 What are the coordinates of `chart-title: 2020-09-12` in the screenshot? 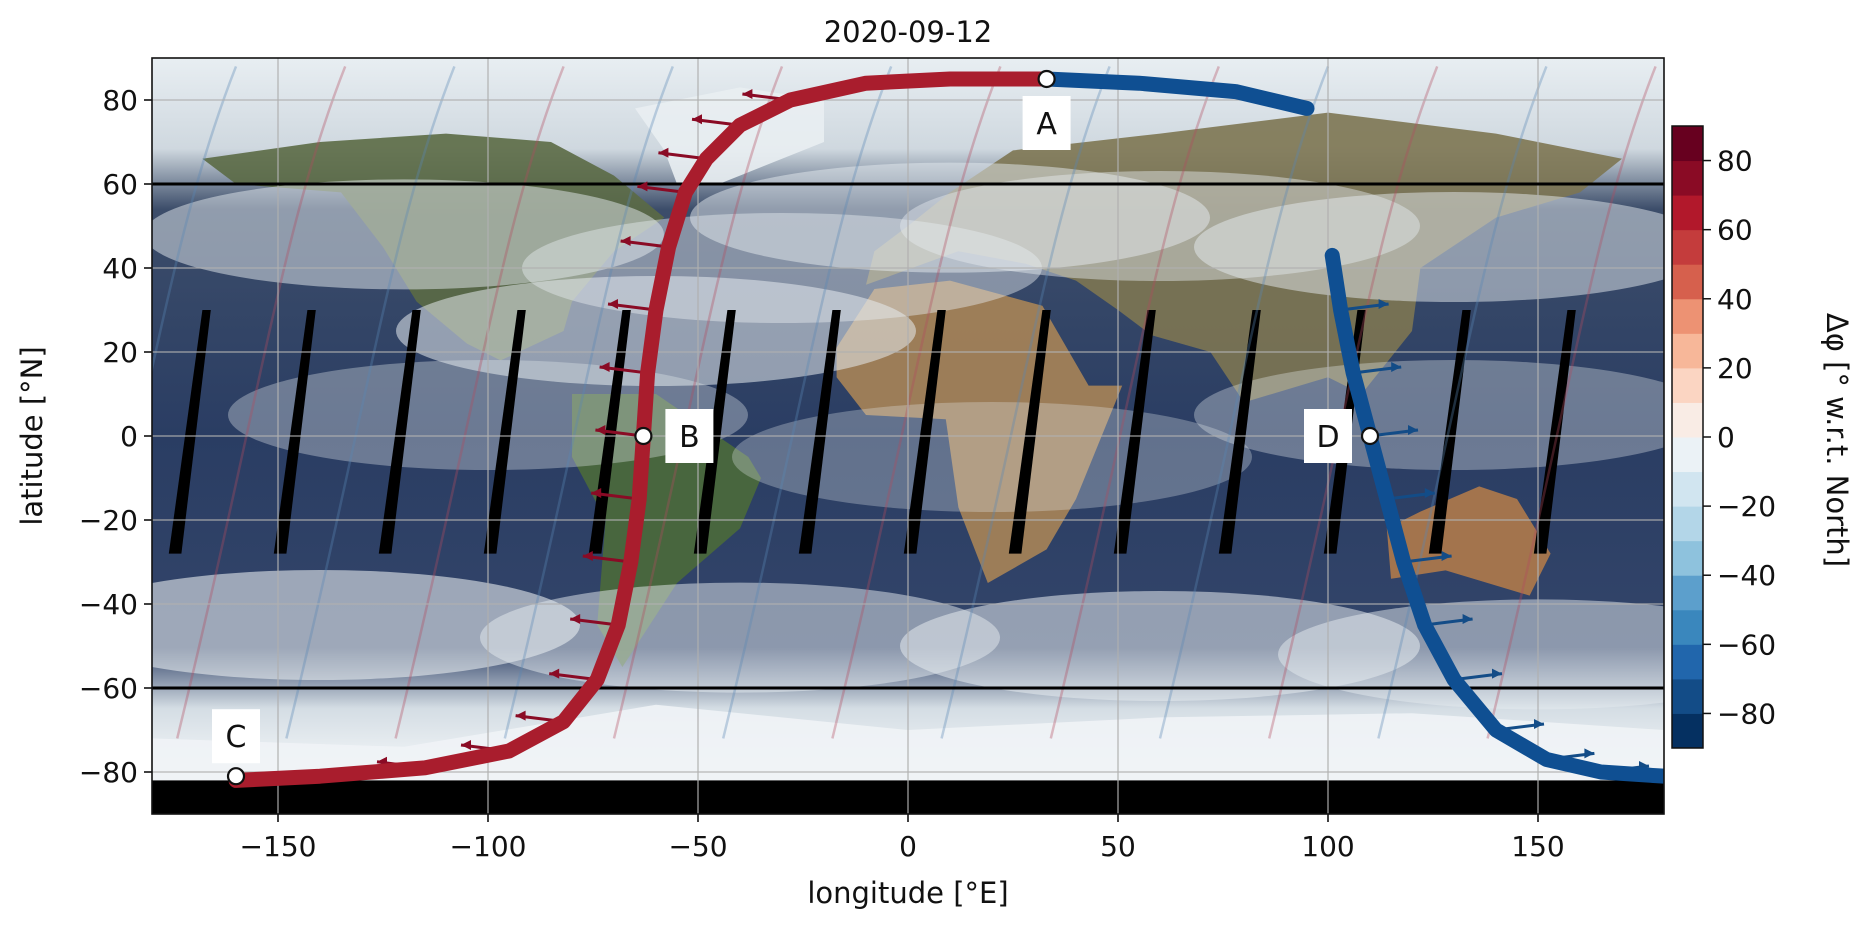 It's located at (908, 32).